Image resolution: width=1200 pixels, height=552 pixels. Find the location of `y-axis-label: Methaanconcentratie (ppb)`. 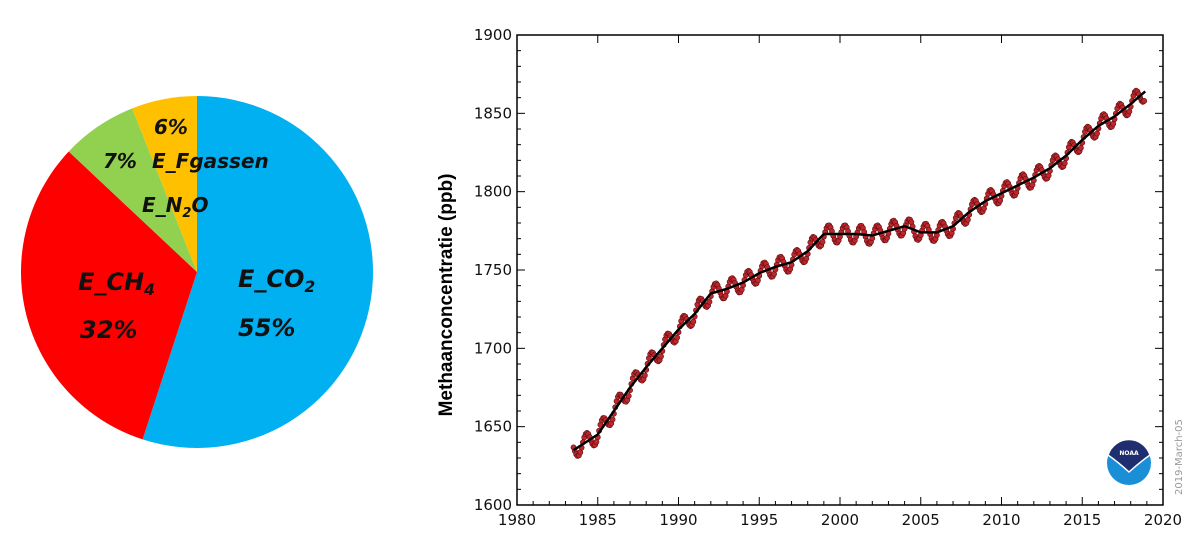

y-axis-label: Methaanconcentratie (ppb) is located at coordinates (446, 295).